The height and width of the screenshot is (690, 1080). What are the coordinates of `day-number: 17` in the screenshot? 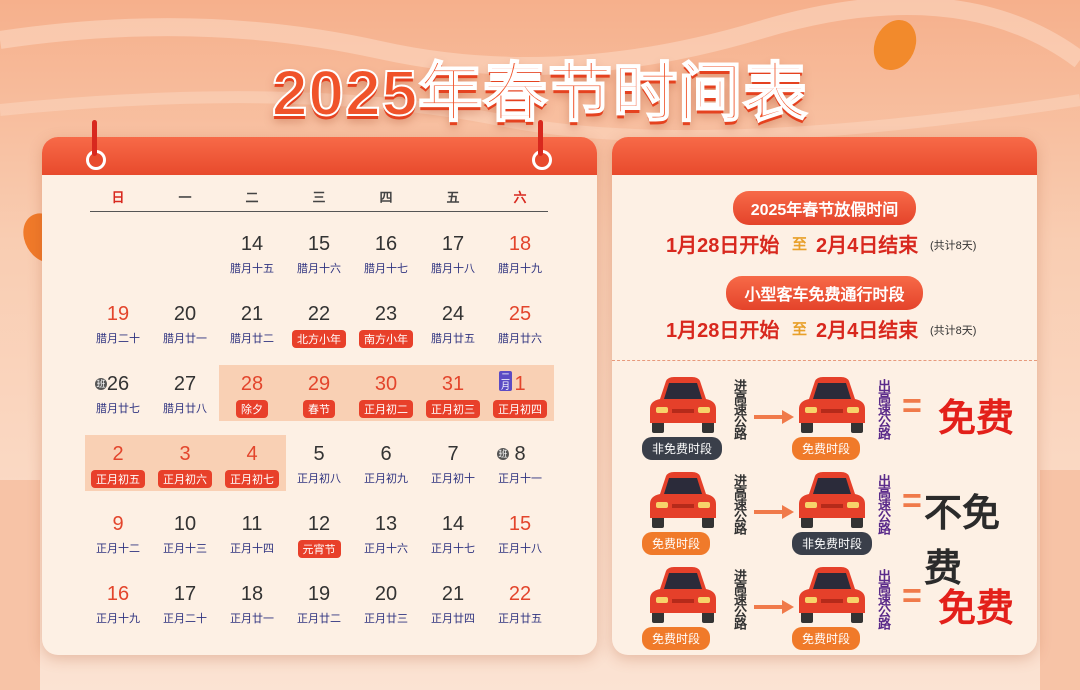 It's located at (453, 244).